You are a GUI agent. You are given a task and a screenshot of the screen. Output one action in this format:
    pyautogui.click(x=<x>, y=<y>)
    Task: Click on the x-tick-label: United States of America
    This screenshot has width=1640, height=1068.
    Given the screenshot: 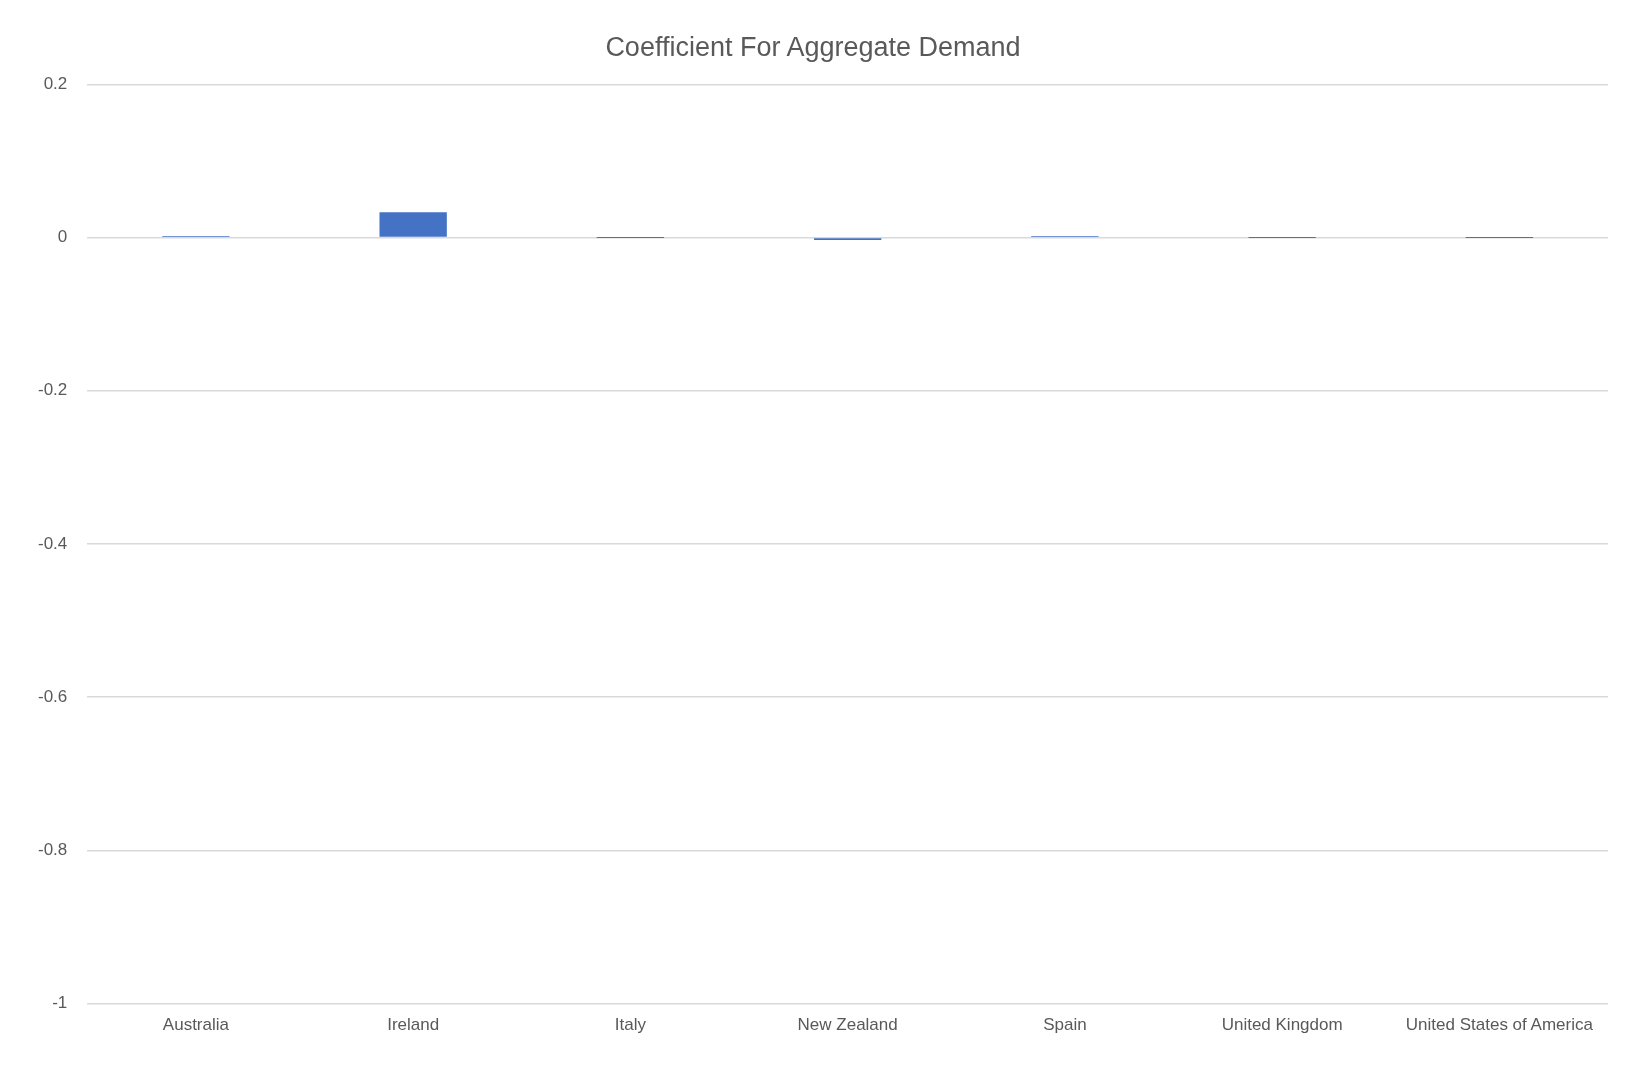 What is the action you would take?
    pyautogui.click(x=1499, y=1025)
    